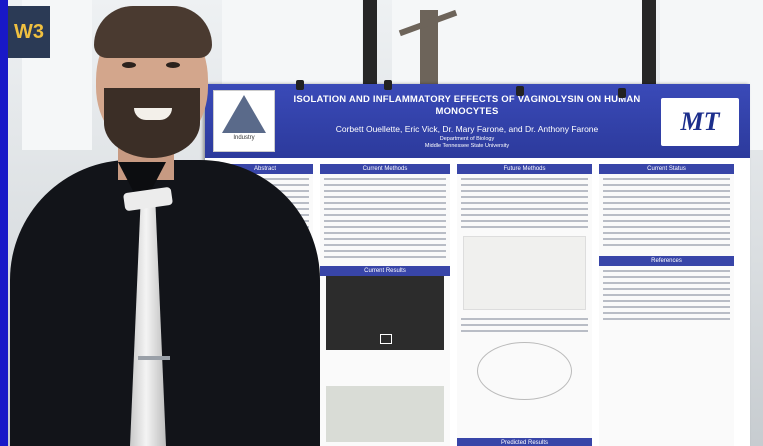  What do you see at coordinates (4, 223) in the screenshot?
I see `left-border` at bounding box center [4, 223].